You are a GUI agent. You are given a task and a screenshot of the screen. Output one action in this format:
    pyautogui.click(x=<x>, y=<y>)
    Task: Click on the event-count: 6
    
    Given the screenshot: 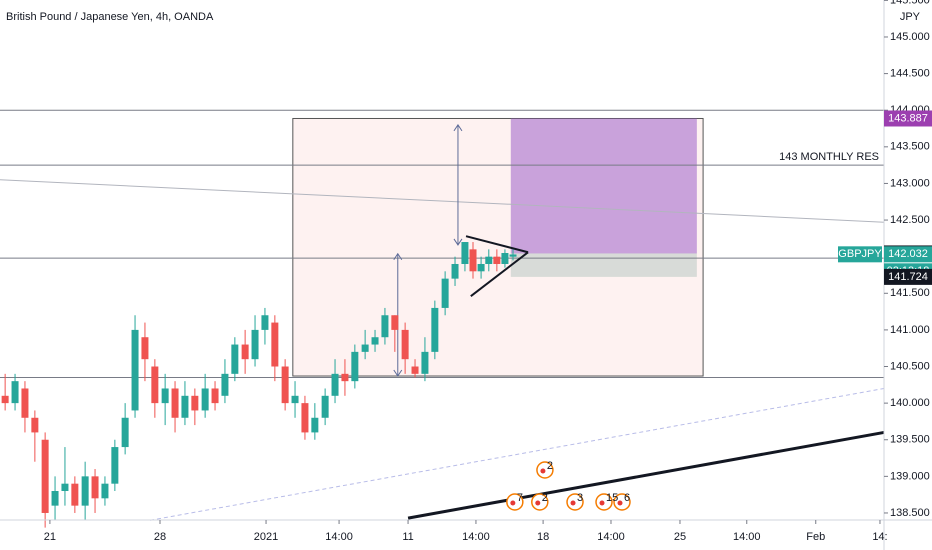 What is the action you would take?
    pyautogui.click(x=627, y=498)
    